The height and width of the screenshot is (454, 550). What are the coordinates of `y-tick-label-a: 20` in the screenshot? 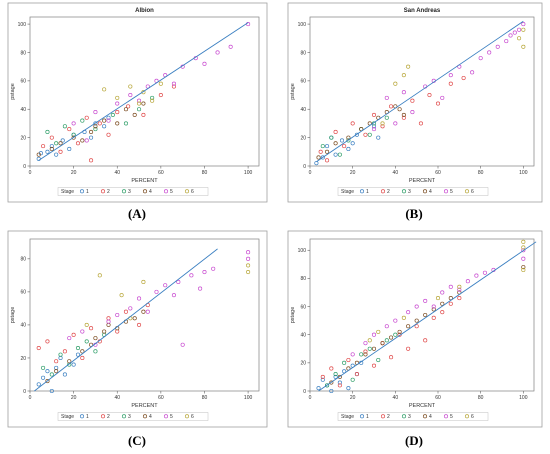 It's located at (23, 138).